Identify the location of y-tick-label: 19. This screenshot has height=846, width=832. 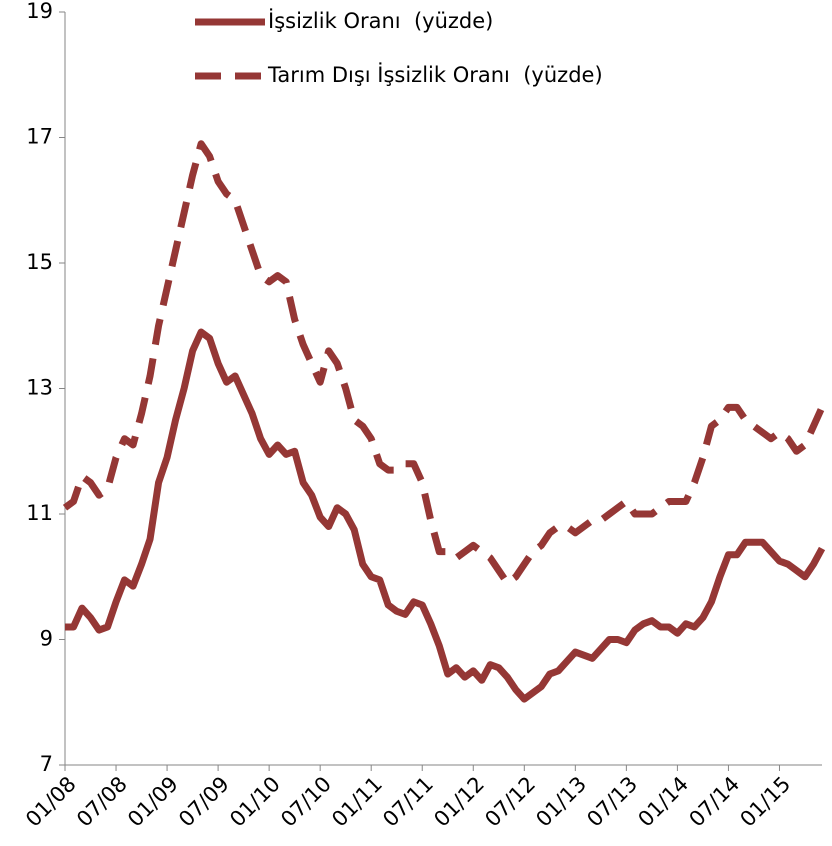
(39, 11).